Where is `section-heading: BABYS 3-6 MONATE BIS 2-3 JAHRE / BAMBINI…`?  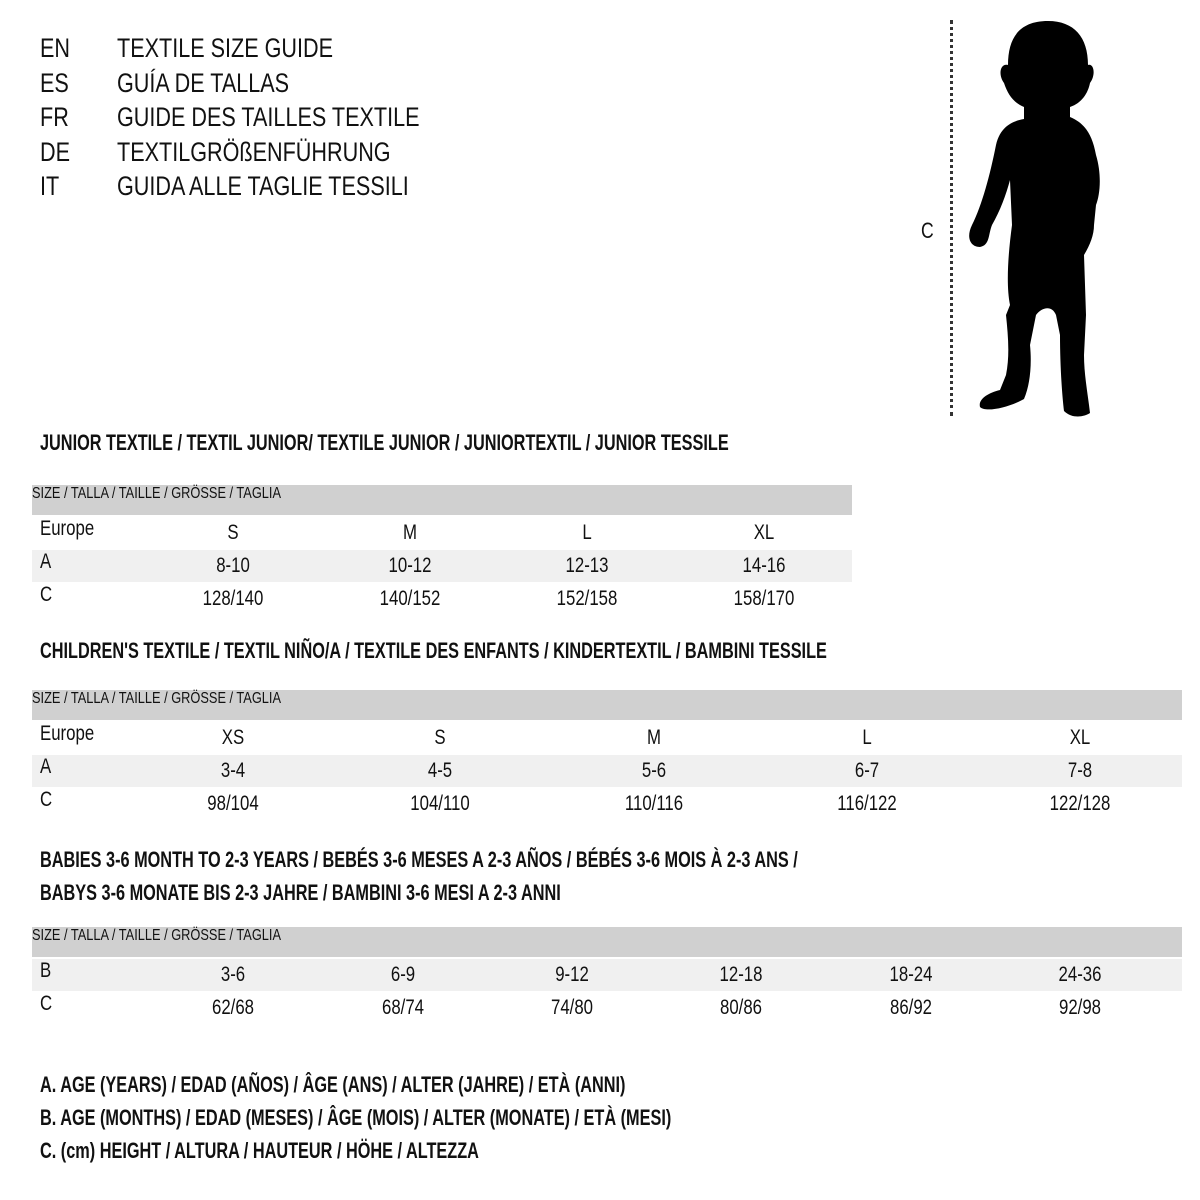 section-heading: BABYS 3-6 MONATE BIS 2-3 JAHRE / BAMBINI… is located at coordinates (300, 892).